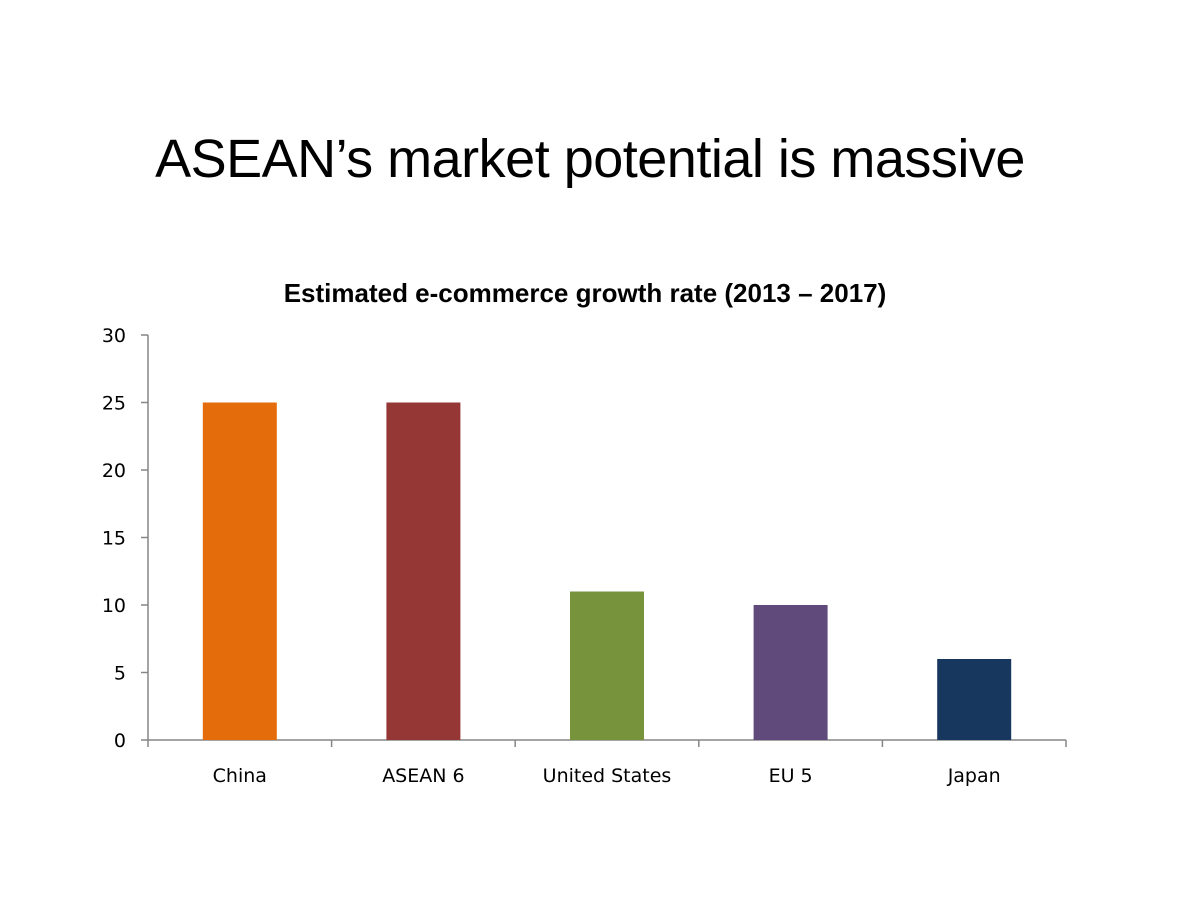 The height and width of the screenshot is (900, 1200). What do you see at coordinates (791, 776) in the screenshot?
I see `x-tick-label: EU 5` at bounding box center [791, 776].